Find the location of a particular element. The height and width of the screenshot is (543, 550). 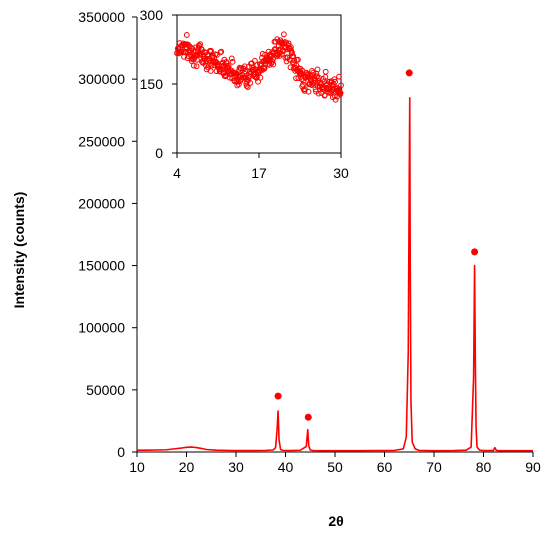

y-tick-label: 350000 is located at coordinates (101, 17).